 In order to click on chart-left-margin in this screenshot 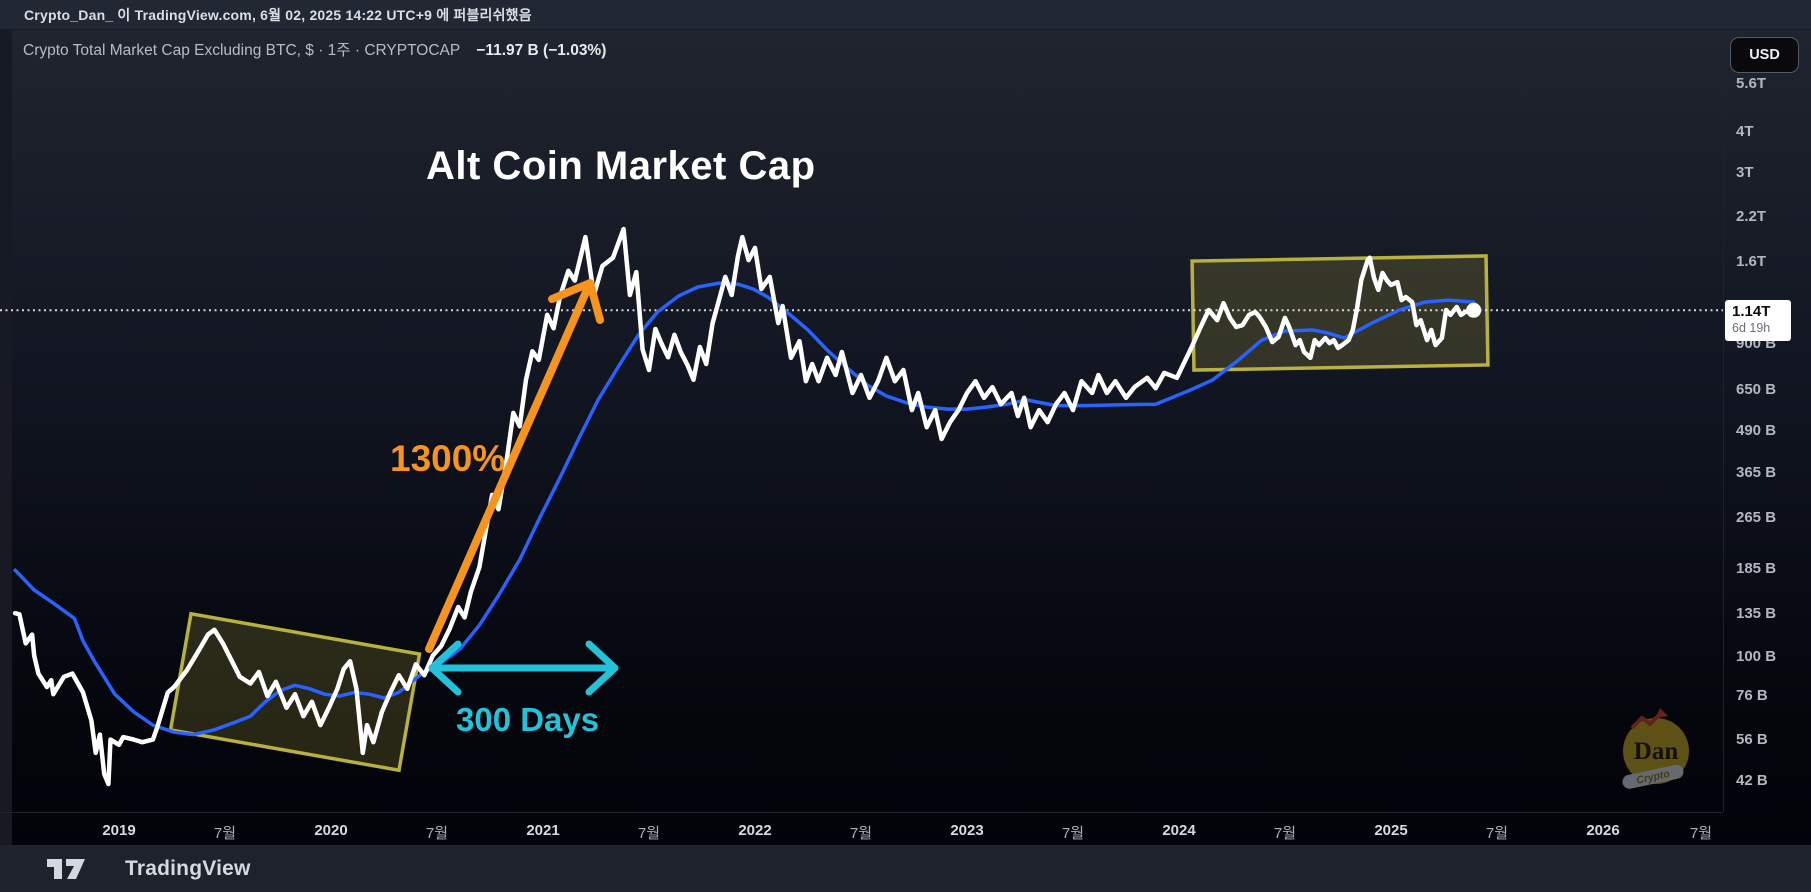, I will do `click(6, 437)`.